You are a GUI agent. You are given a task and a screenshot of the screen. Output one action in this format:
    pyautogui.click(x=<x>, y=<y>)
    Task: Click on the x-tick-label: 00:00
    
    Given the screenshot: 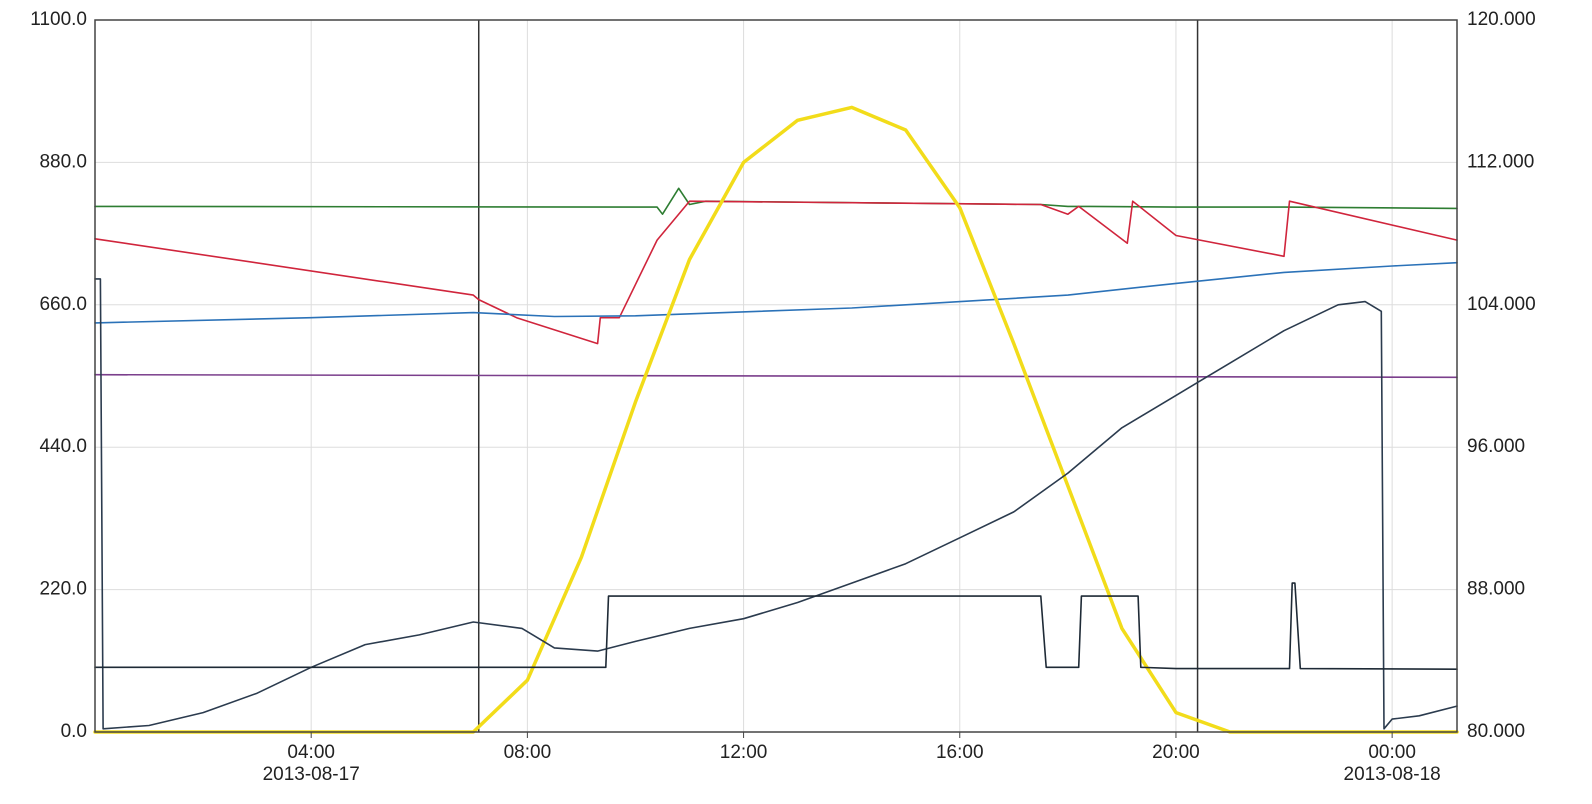 What is the action you would take?
    pyautogui.click(x=1392, y=752)
    